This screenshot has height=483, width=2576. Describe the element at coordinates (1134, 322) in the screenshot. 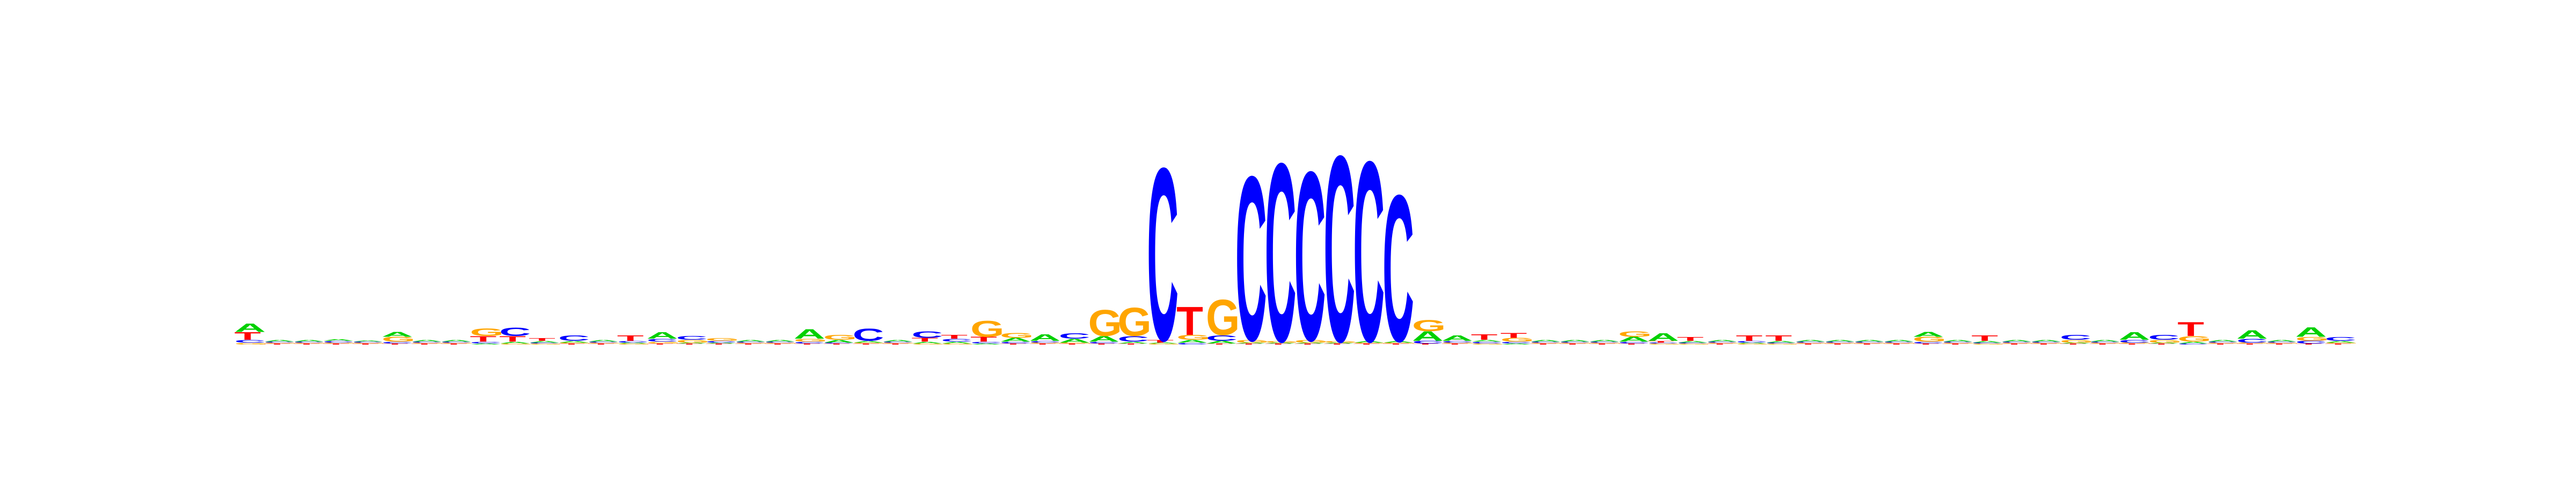

I see `glyph-g-pos-31: G` at that location.